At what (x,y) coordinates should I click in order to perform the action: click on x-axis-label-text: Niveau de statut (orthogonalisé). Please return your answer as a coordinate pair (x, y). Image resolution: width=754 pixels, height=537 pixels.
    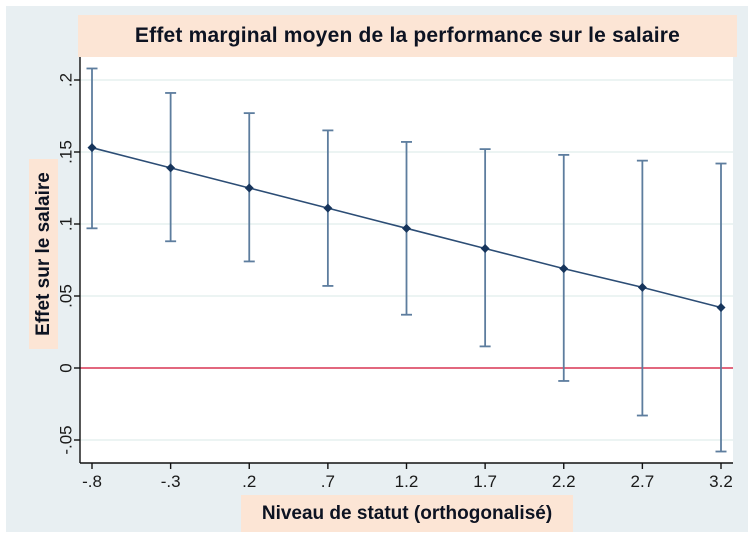
    Looking at the image, I should click on (407, 513).